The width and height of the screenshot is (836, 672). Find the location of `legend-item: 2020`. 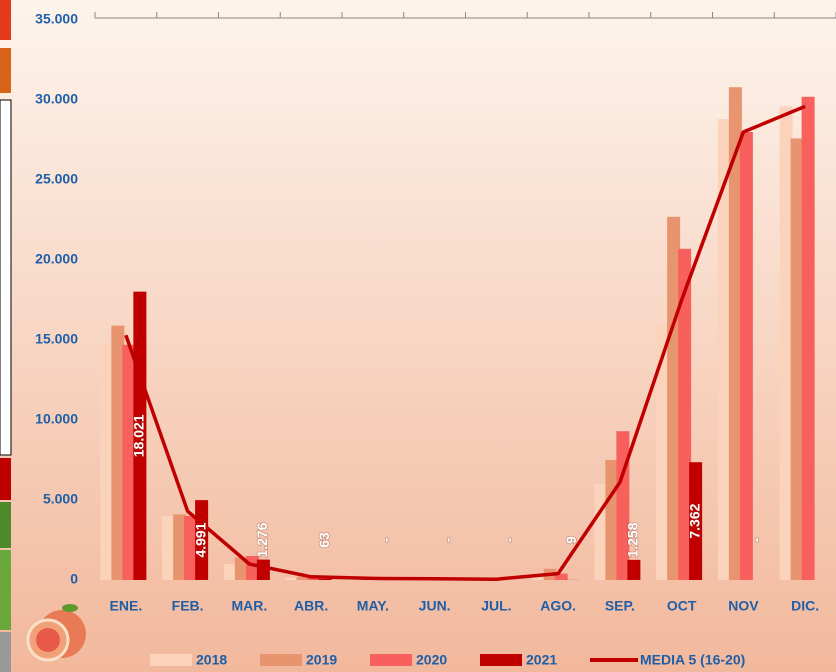

legend-item: 2020 is located at coordinates (408, 660).